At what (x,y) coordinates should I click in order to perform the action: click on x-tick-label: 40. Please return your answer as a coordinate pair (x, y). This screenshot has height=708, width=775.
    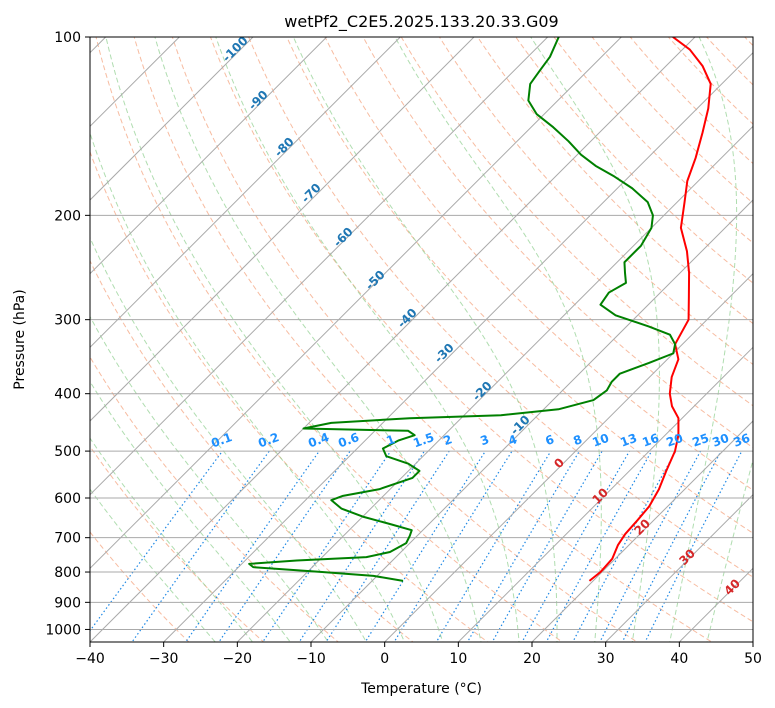
    Looking at the image, I should click on (679, 659).